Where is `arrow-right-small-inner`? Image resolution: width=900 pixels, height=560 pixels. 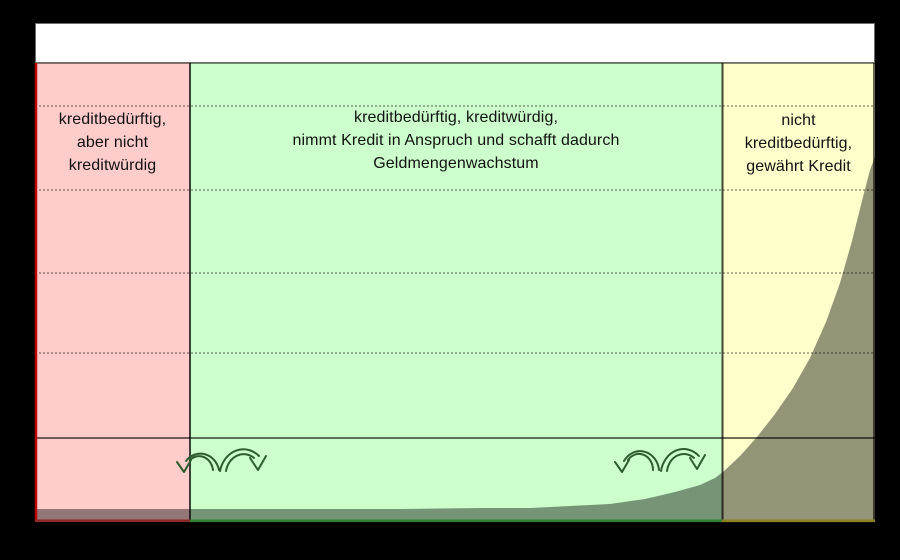
arrow-right-small-inner is located at coordinates (641, 461).